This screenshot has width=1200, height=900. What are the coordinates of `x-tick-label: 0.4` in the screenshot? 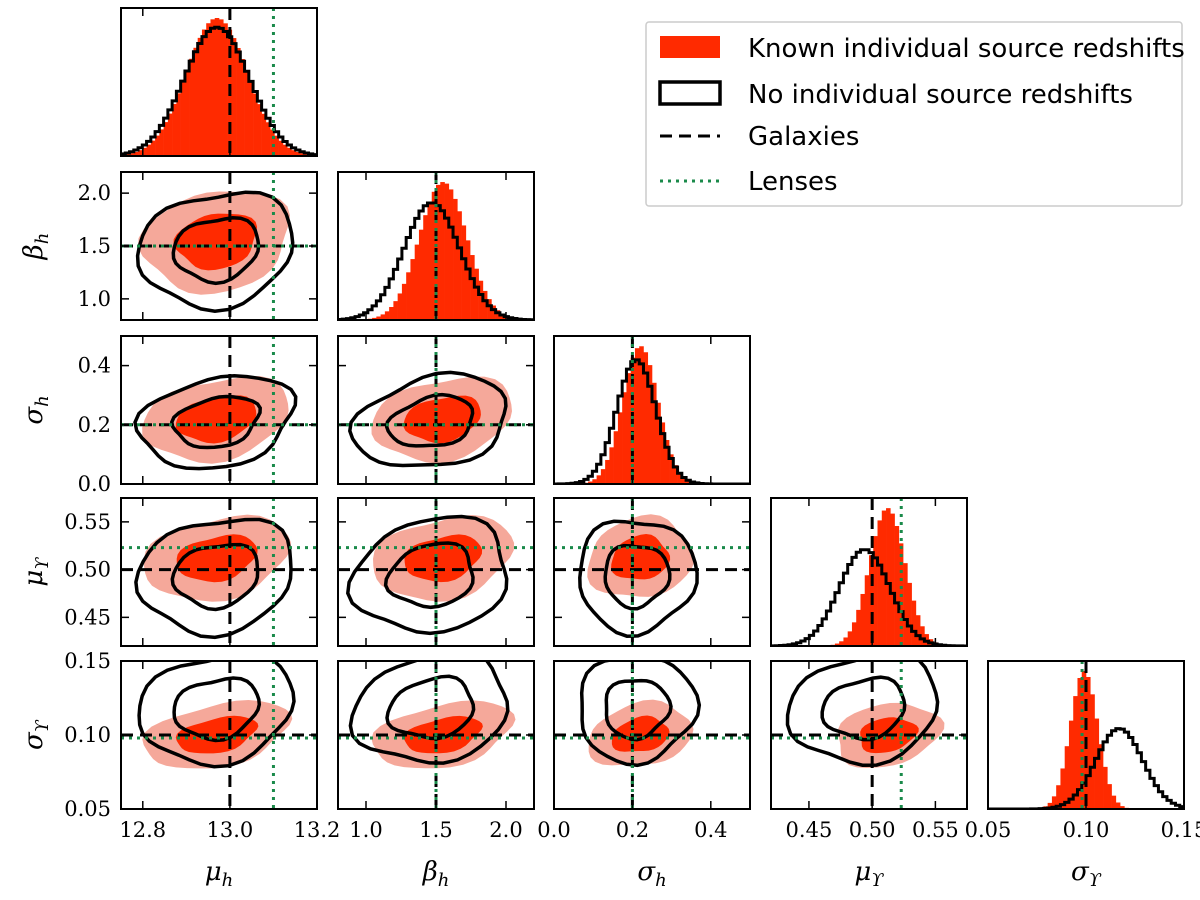 It's located at (710, 830).